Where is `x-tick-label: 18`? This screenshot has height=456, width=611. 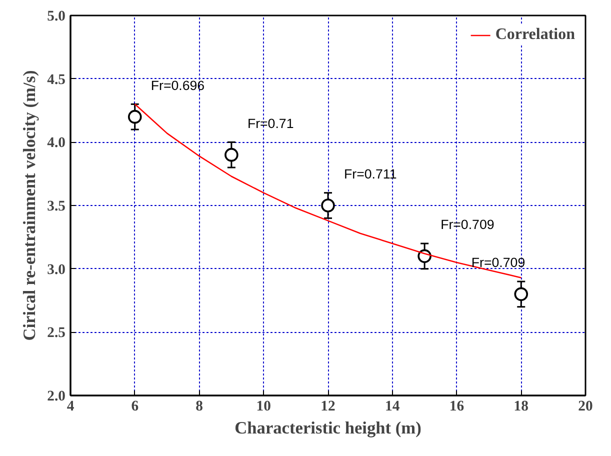 x-tick-label: 18 is located at coordinates (521, 406).